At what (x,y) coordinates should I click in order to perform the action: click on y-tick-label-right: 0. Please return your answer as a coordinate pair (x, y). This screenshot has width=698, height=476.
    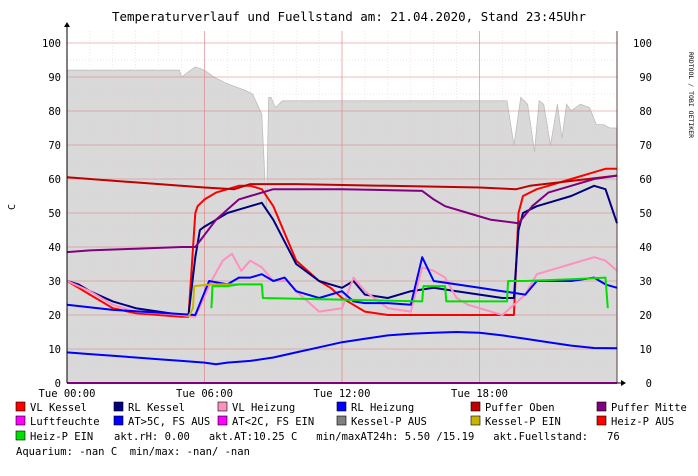
    Looking at the image, I should click on (649, 384).